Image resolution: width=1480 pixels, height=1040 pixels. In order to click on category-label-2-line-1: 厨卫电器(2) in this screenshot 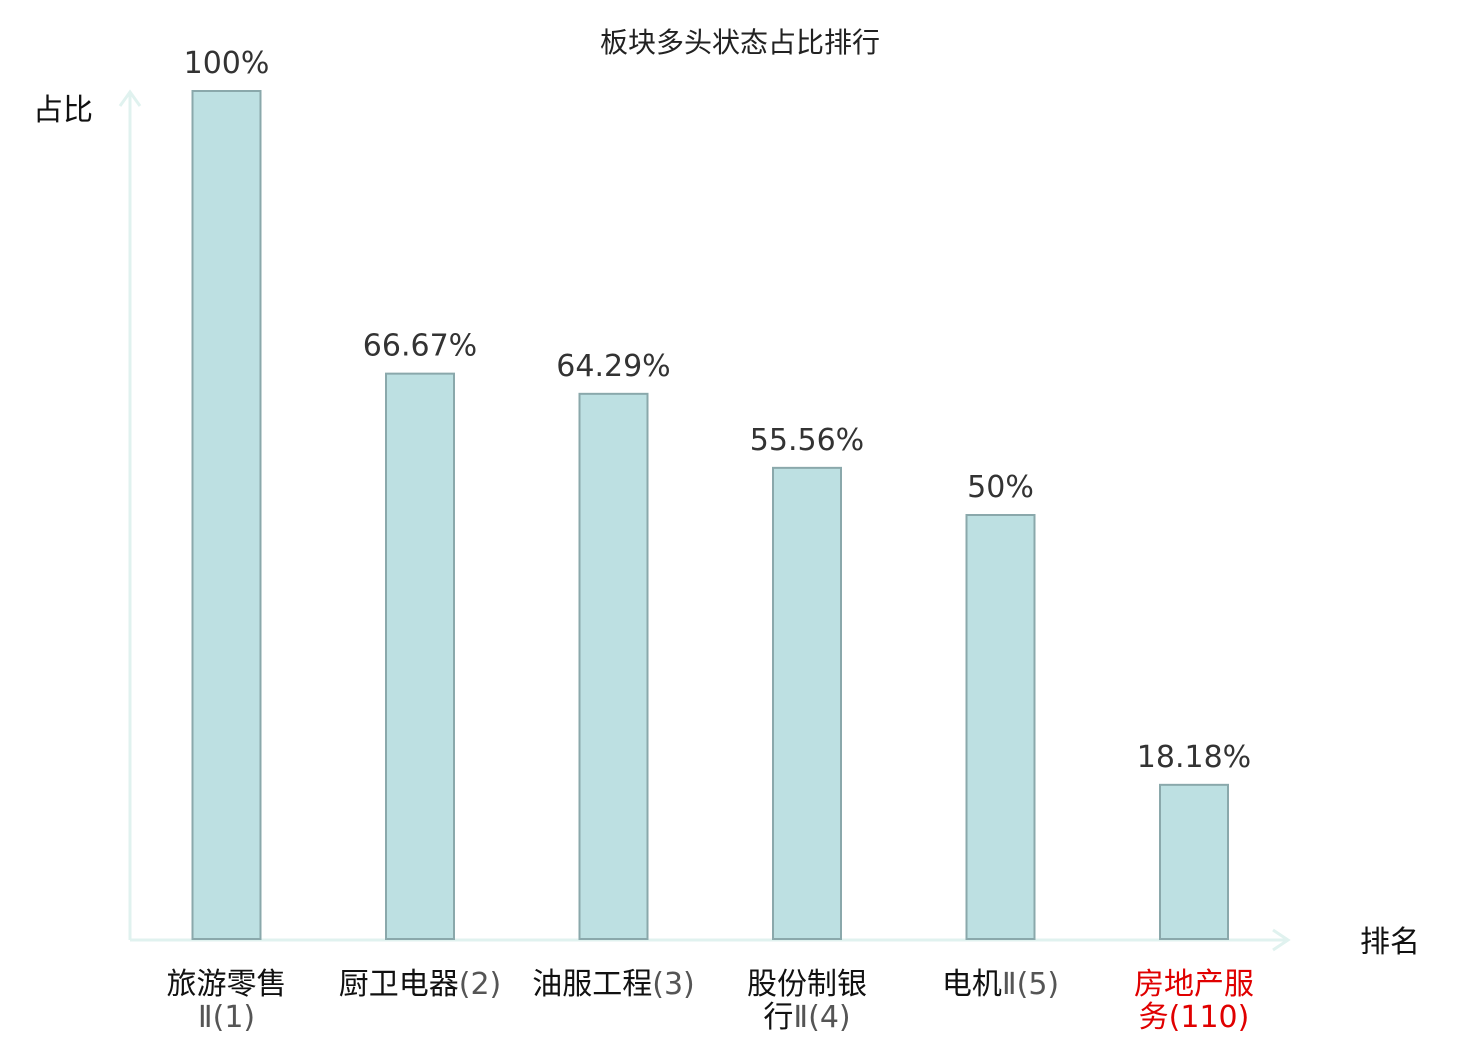, I will do `click(420, 984)`.